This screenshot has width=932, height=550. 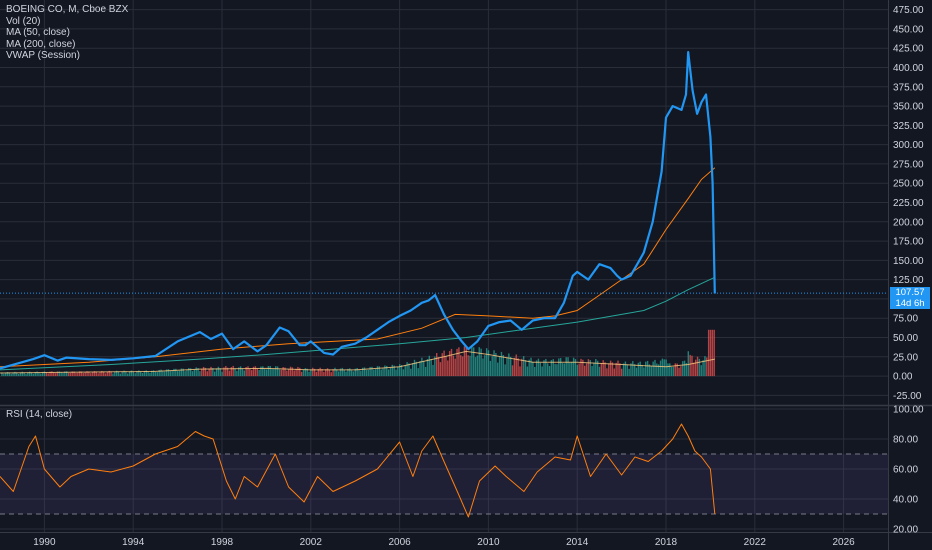 I want to click on symbol-title: BOEING CO, M, Cboe BZX, so click(x=67, y=9).